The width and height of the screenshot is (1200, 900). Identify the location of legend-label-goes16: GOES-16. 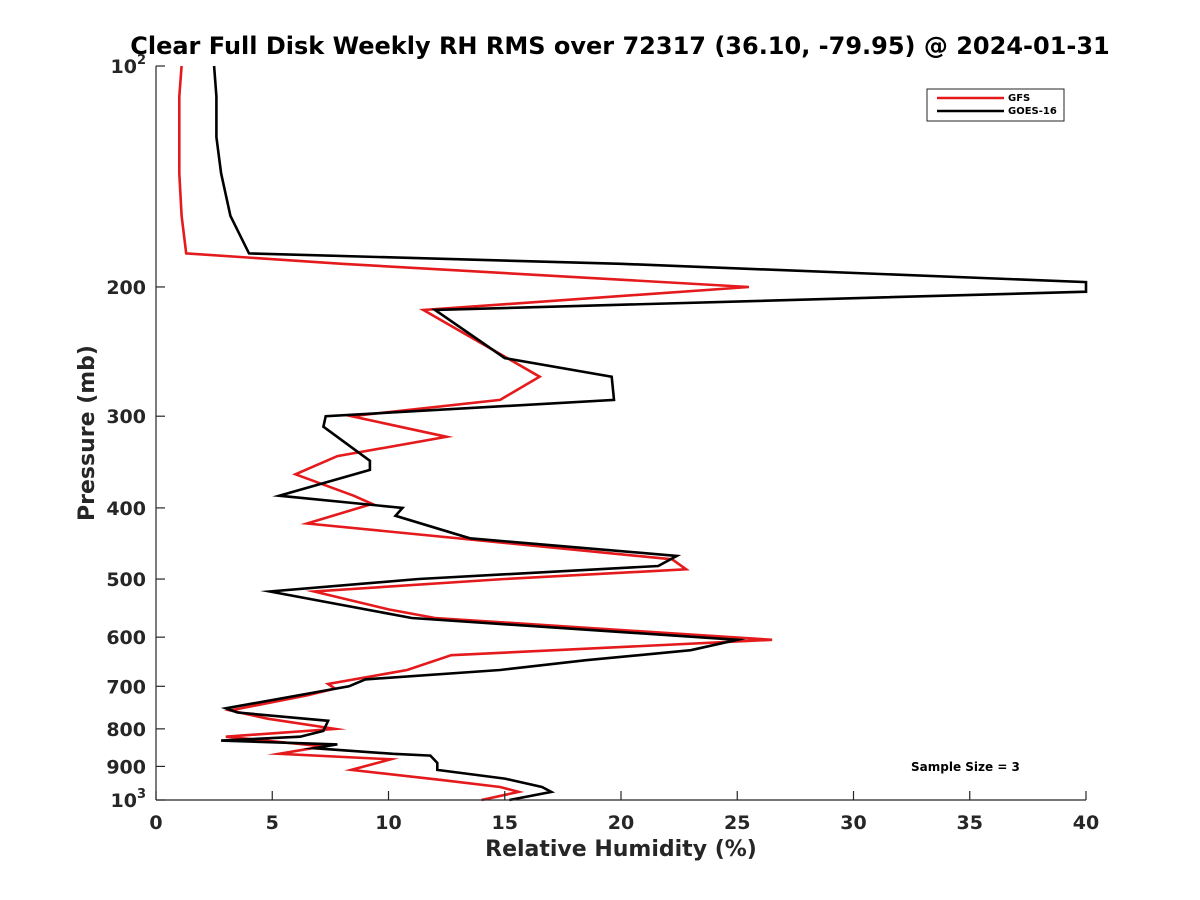
(1032, 111).